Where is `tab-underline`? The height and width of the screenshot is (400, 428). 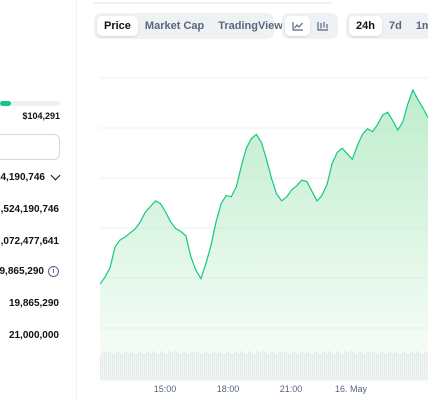
tab-underline is located at coordinates (213, 3).